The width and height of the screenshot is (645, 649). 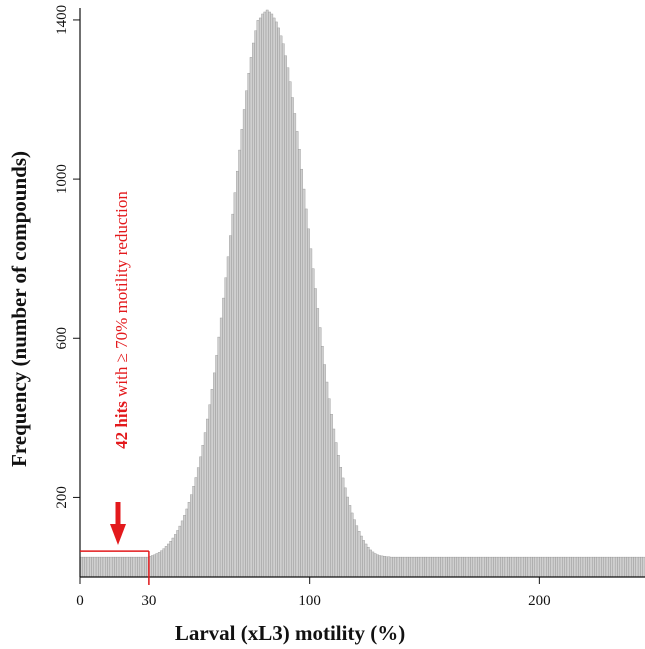 I want to click on y-tick-label: 1400, so click(x=62, y=20).